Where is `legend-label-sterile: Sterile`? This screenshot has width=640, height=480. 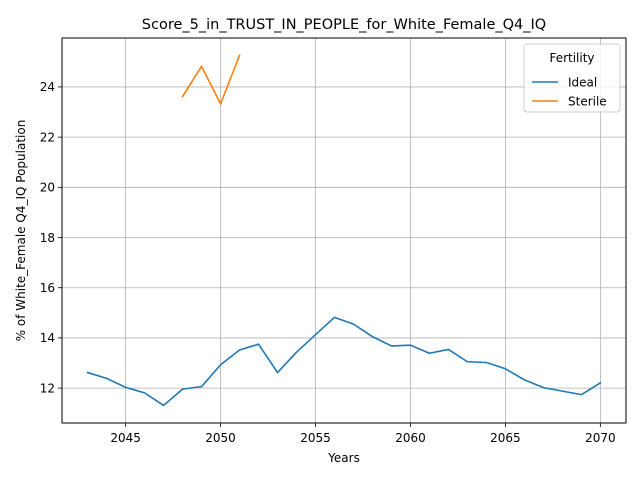
legend-label-sterile: Sterile is located at coordinates (587, 101).